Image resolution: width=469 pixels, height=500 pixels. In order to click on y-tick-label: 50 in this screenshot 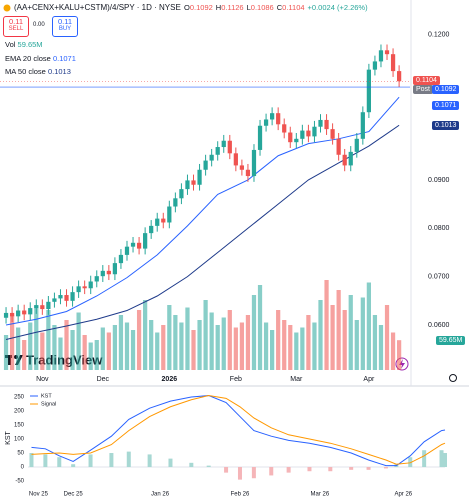, I will do `click(20, 454)`.